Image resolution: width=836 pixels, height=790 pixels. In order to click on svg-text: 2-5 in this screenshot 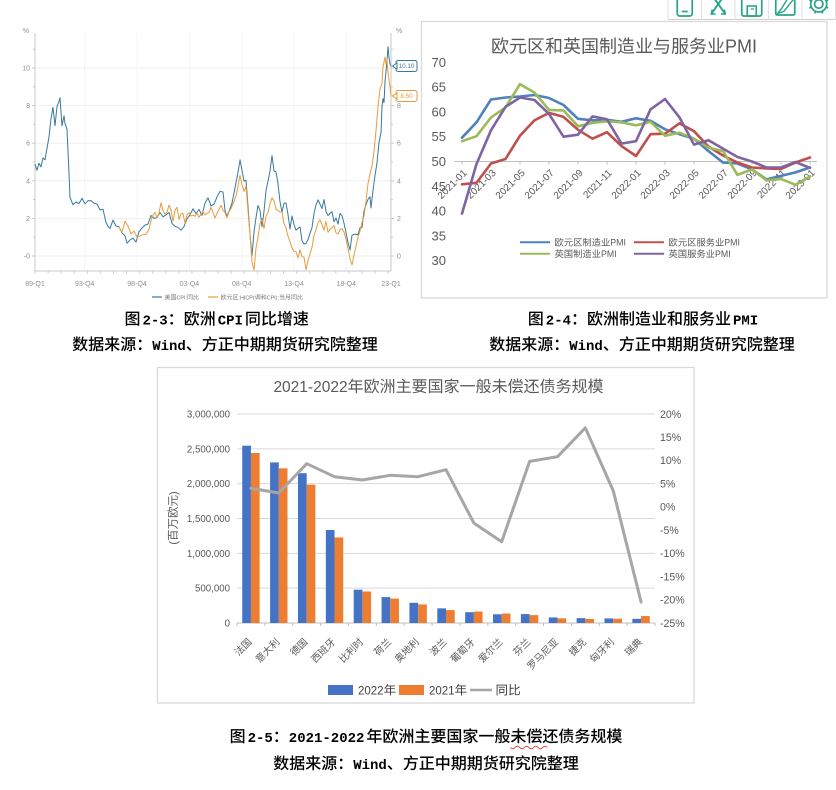, I will do `click(260, 739)`.